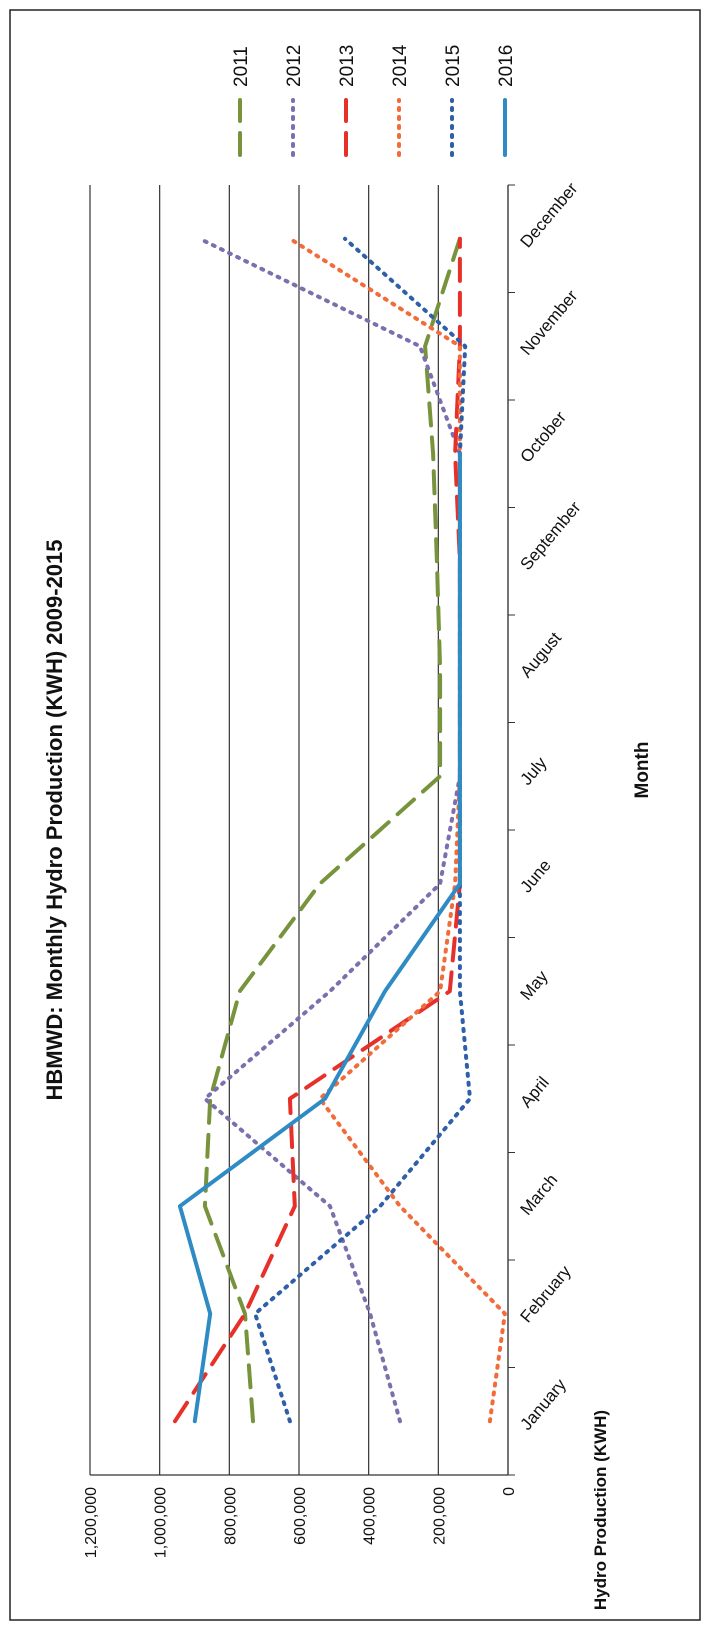  Describe the element at coordinates (347, 66) in the screenshot. I see `legend-label: 2013` at that location.